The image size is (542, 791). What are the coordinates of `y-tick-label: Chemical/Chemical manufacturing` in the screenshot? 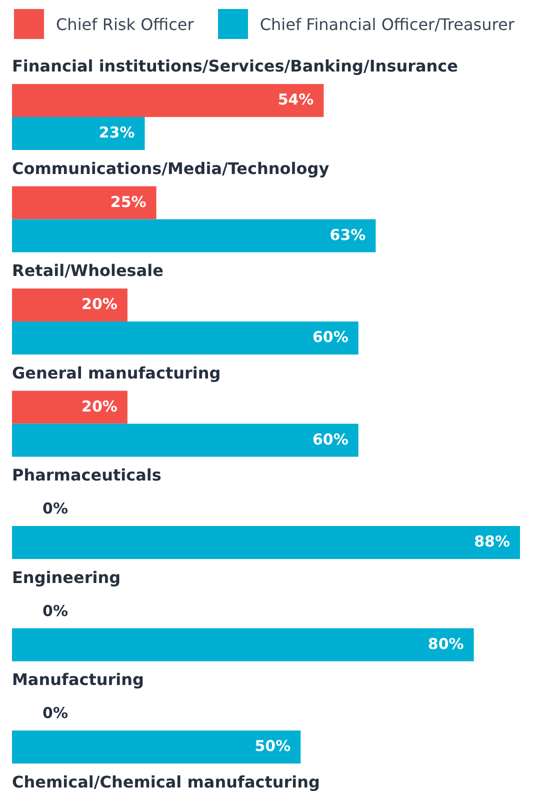 It's located at (166, 781).